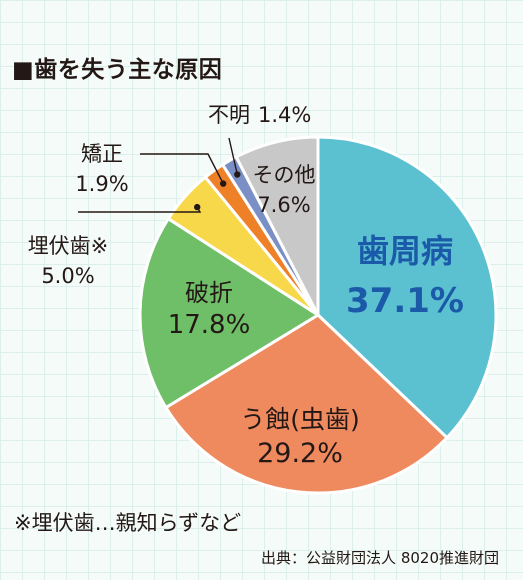 This screenshot has height=580, width=523. What do you see at coordinates (284, 175) in the screenshot?
I see `slice-label-6: その他` at bounding box center [284, 175].